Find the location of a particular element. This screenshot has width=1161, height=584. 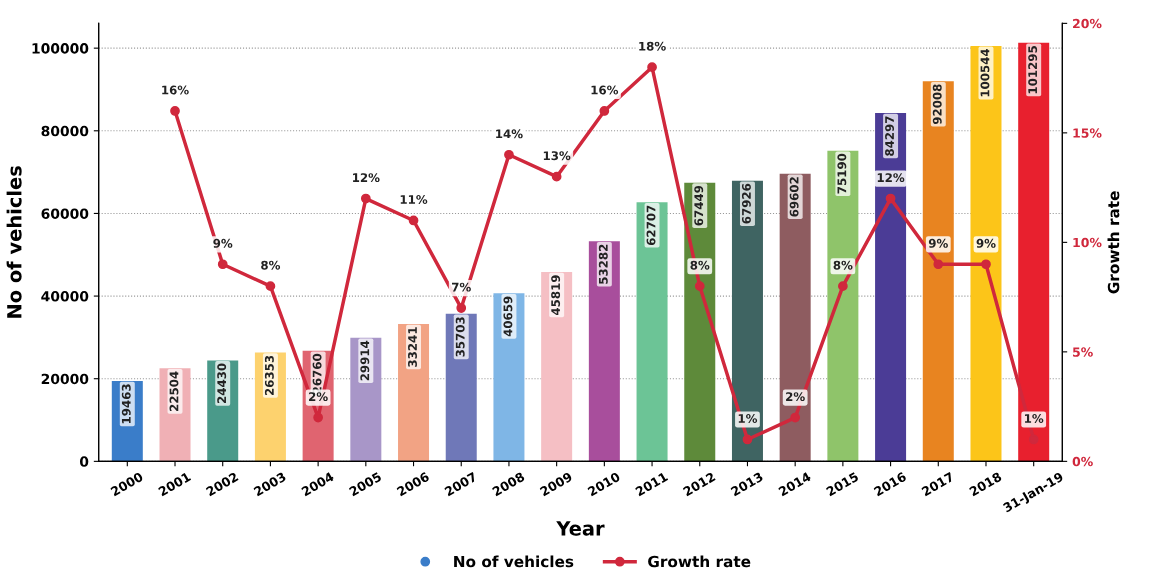

data-label: 7% is located at coordinates (461, 287).